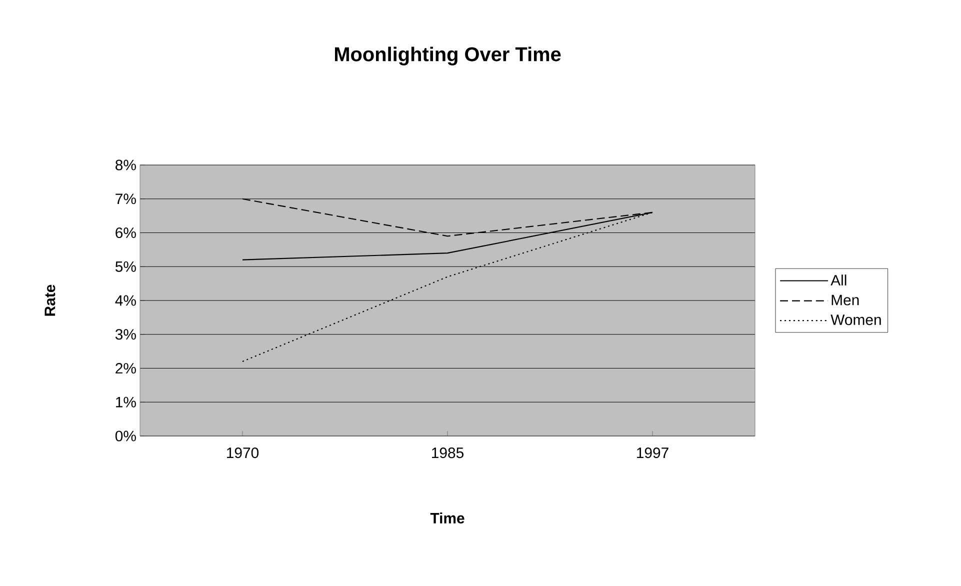 Image resolution: width=961 pixels, height=586 pixels. I want to click on legend-label: All, so click(838, 280).